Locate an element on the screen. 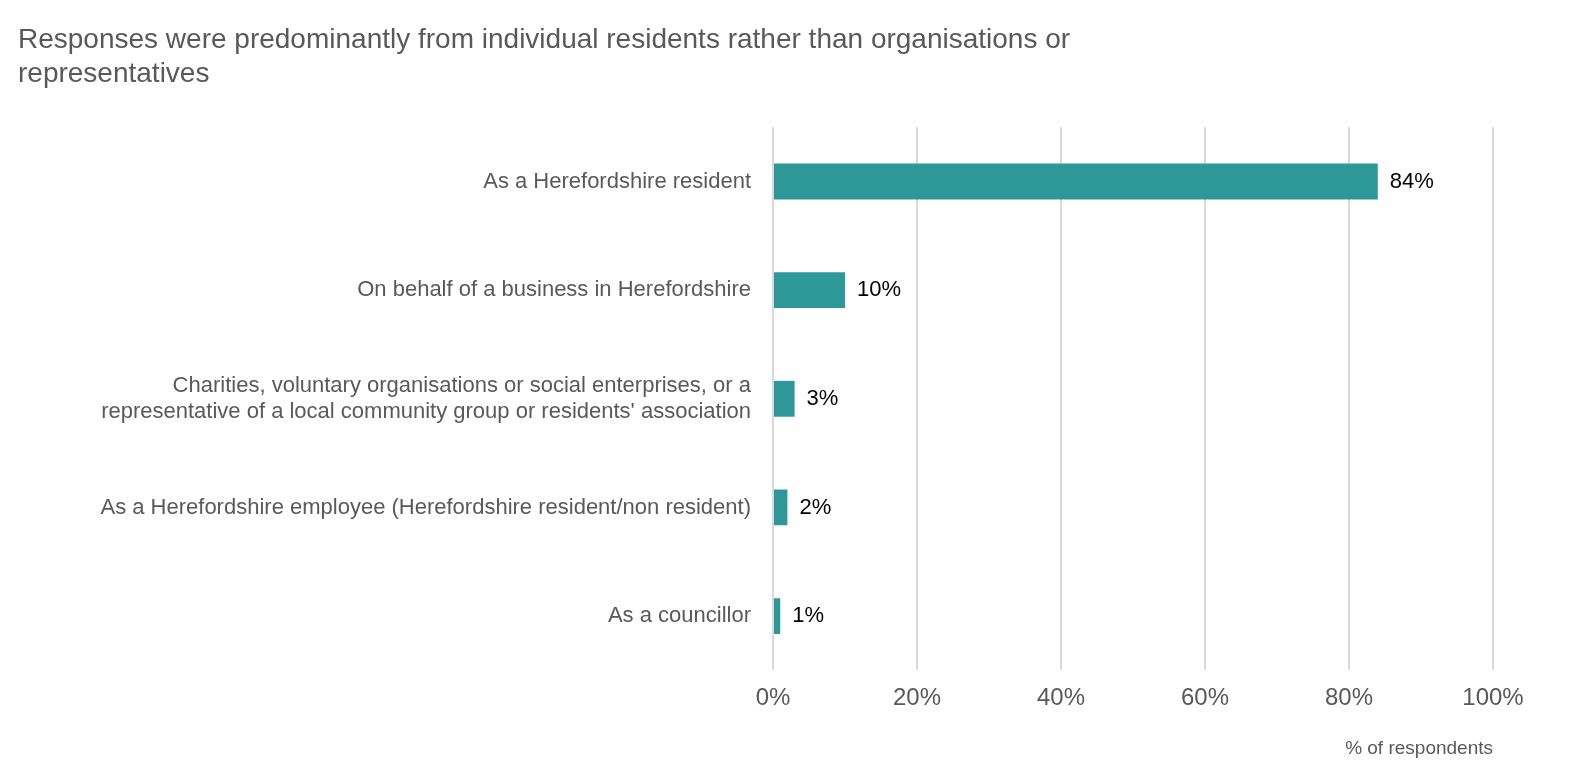 The width and height of the screenshot is (1593, 782). data-label: 1% is located at coordinates (808, 615).